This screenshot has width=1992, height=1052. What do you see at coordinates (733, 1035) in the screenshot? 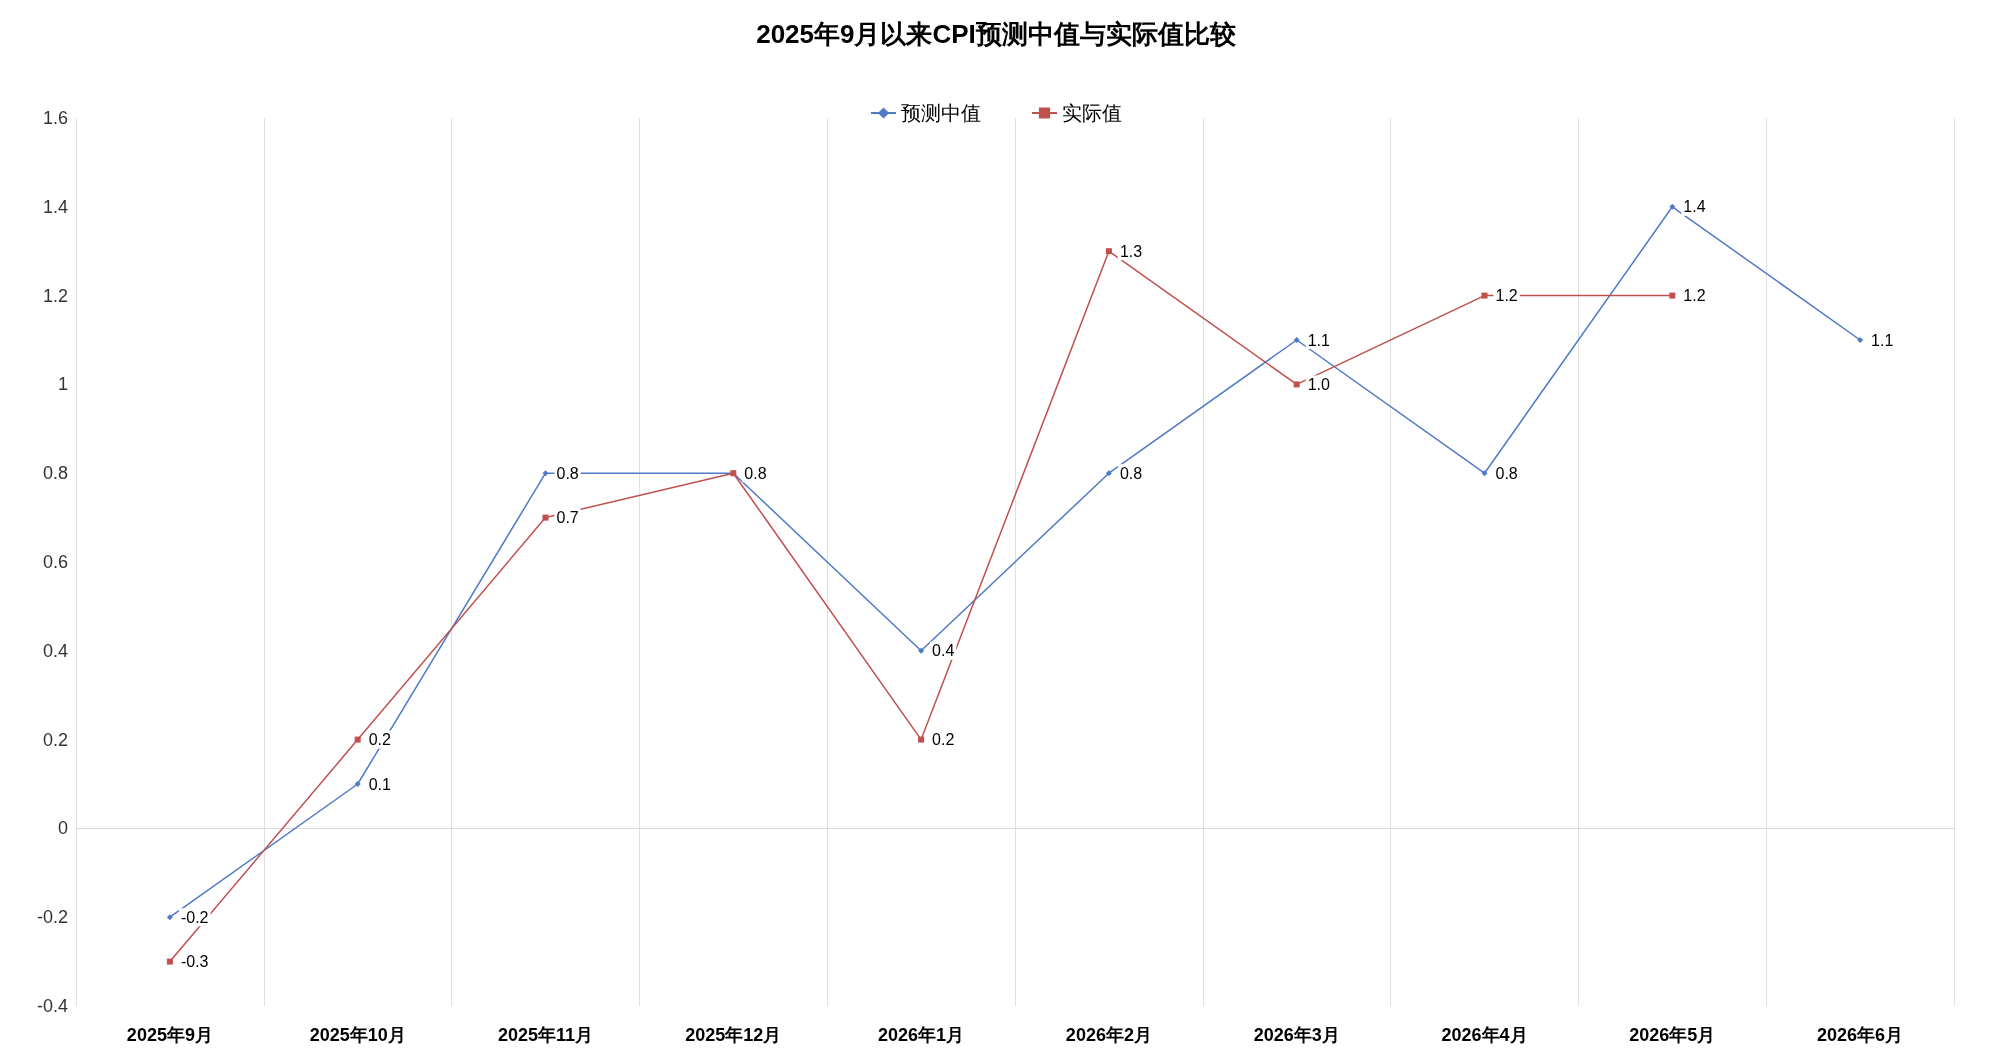
I see `x-tick-label: 2025年12月` at bounding box center [733, 1035].